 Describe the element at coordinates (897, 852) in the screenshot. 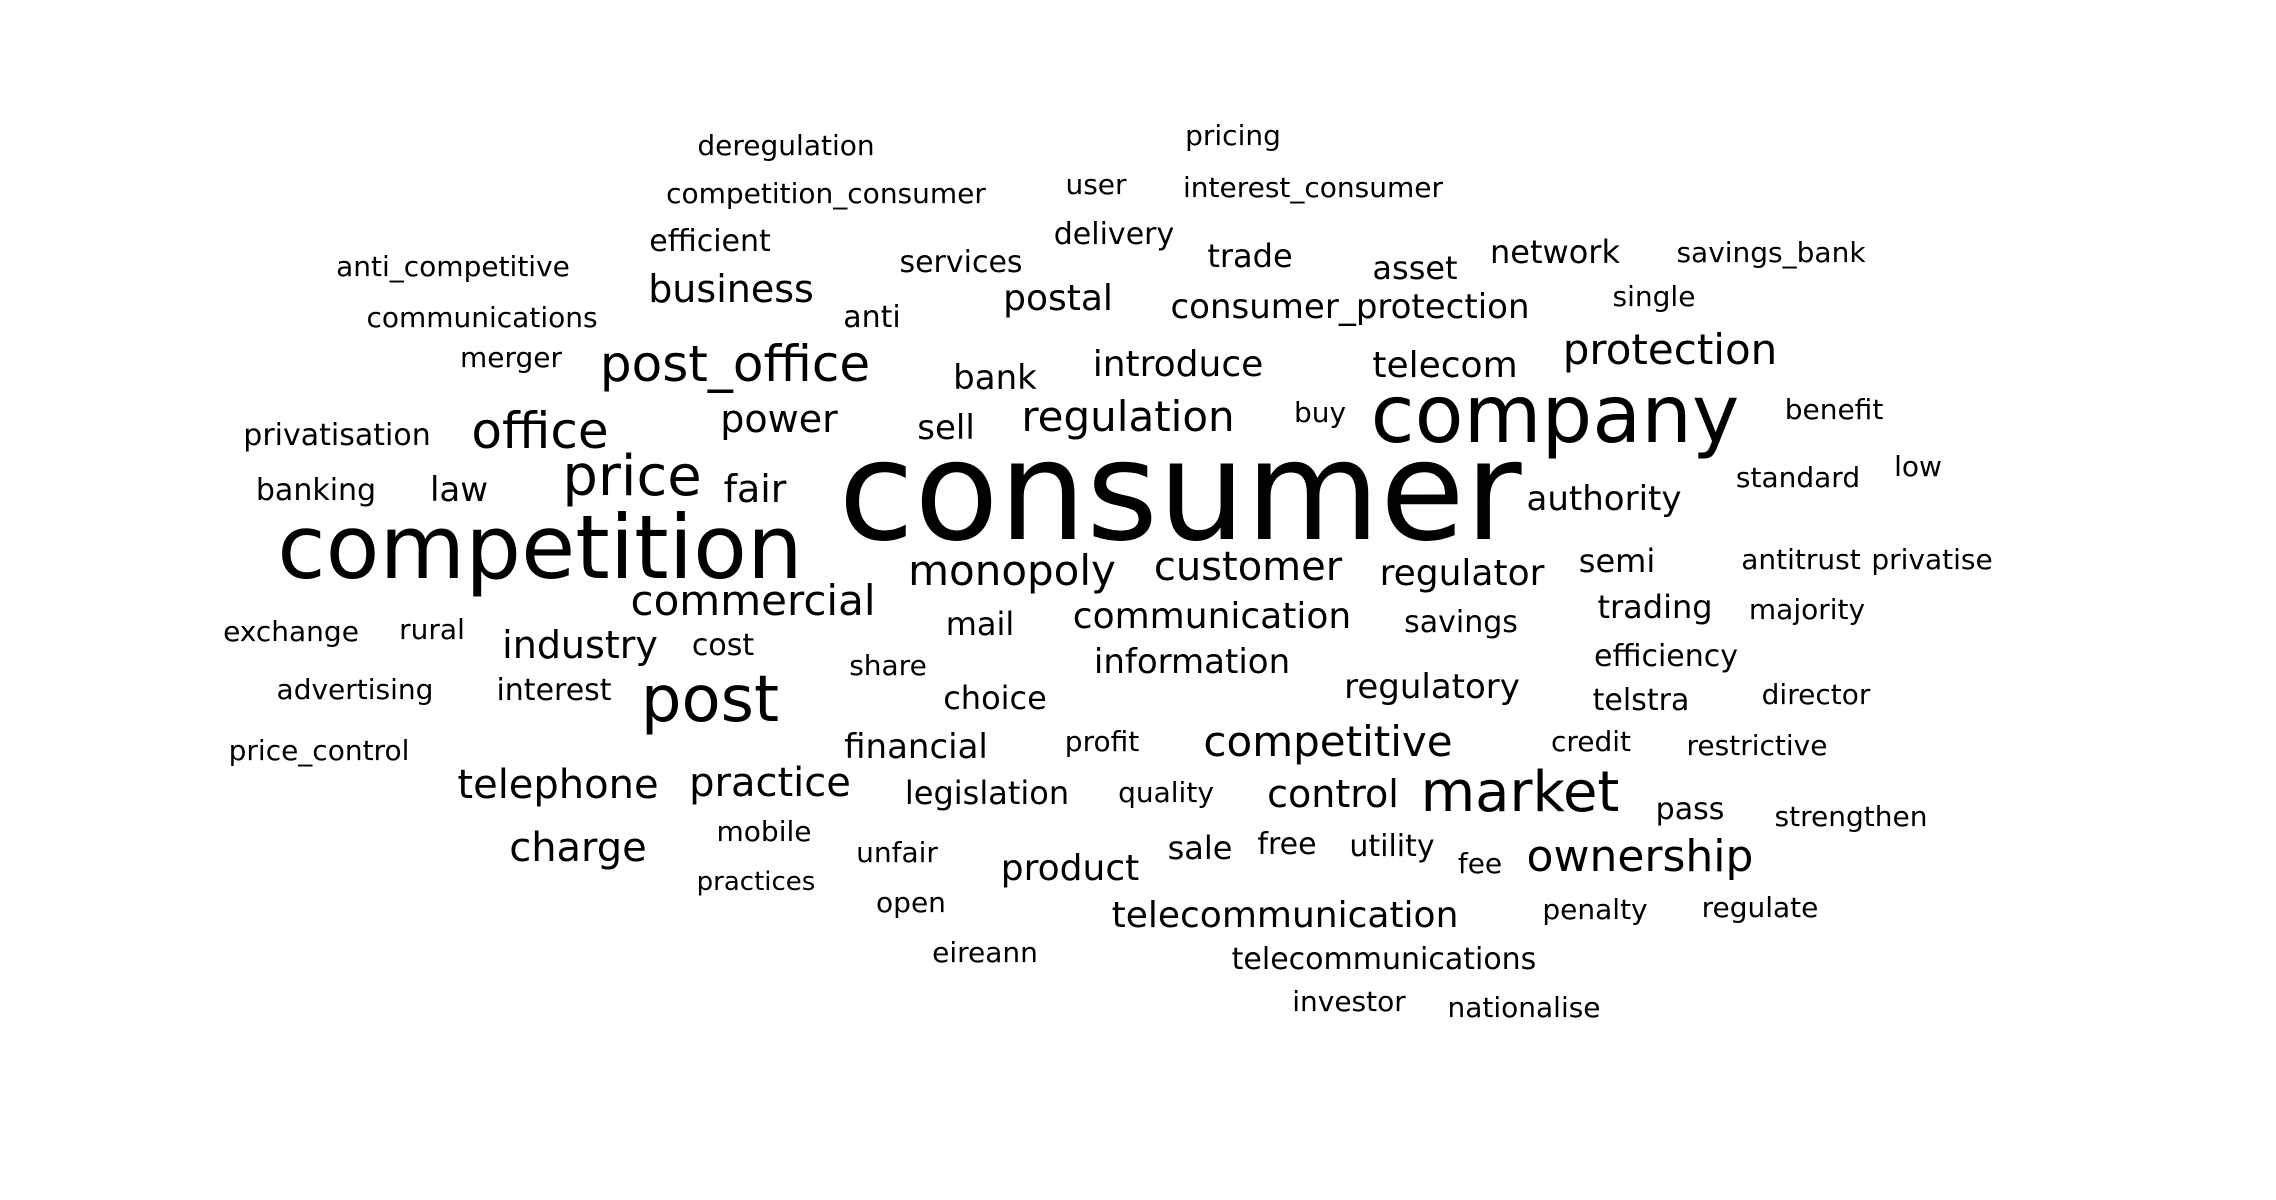

I see `word-unfair: unfair` at that location.